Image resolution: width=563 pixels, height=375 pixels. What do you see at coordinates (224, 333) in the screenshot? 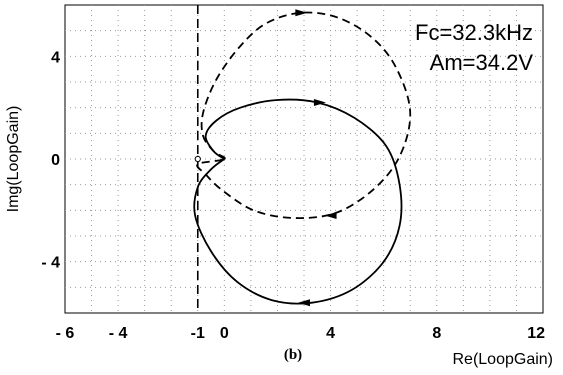
I see `x-tick-label: 0` at bounding box center [224, 333].